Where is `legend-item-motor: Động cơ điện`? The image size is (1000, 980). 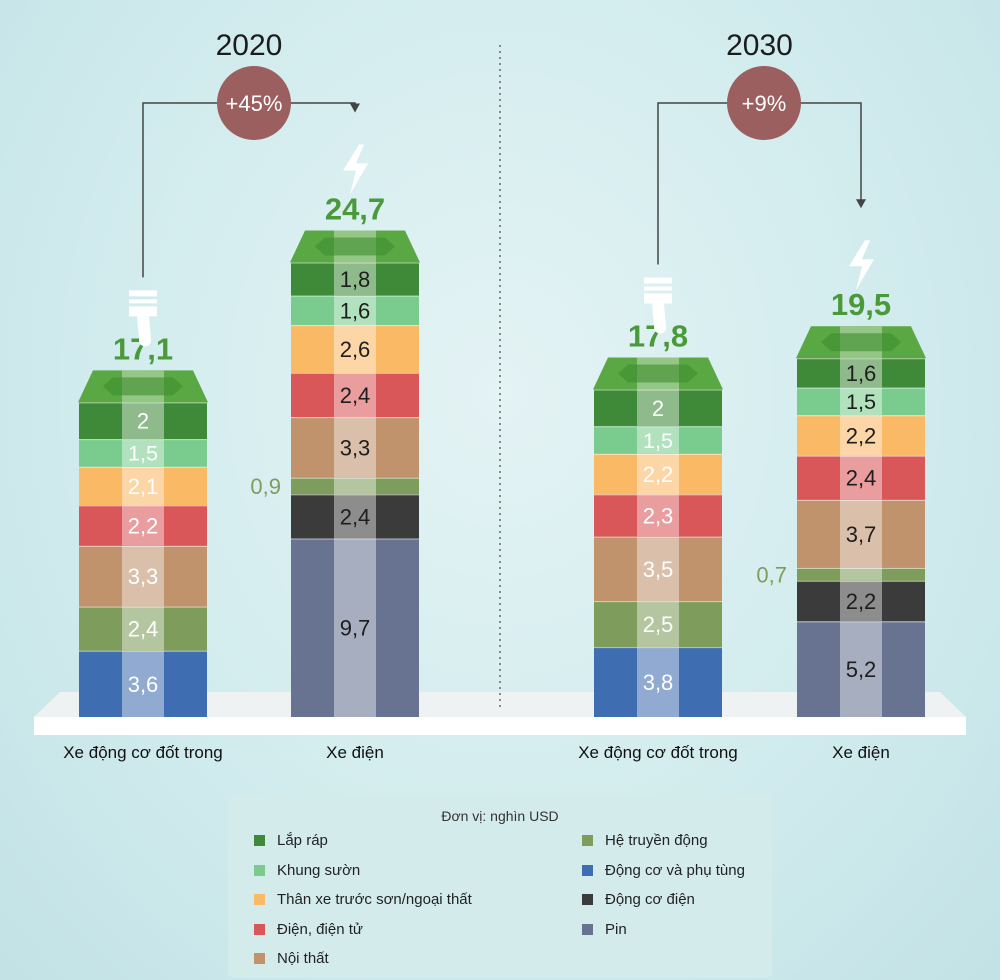
legend-item-motor: Động cơ điện is located at coordinates (638, 899).